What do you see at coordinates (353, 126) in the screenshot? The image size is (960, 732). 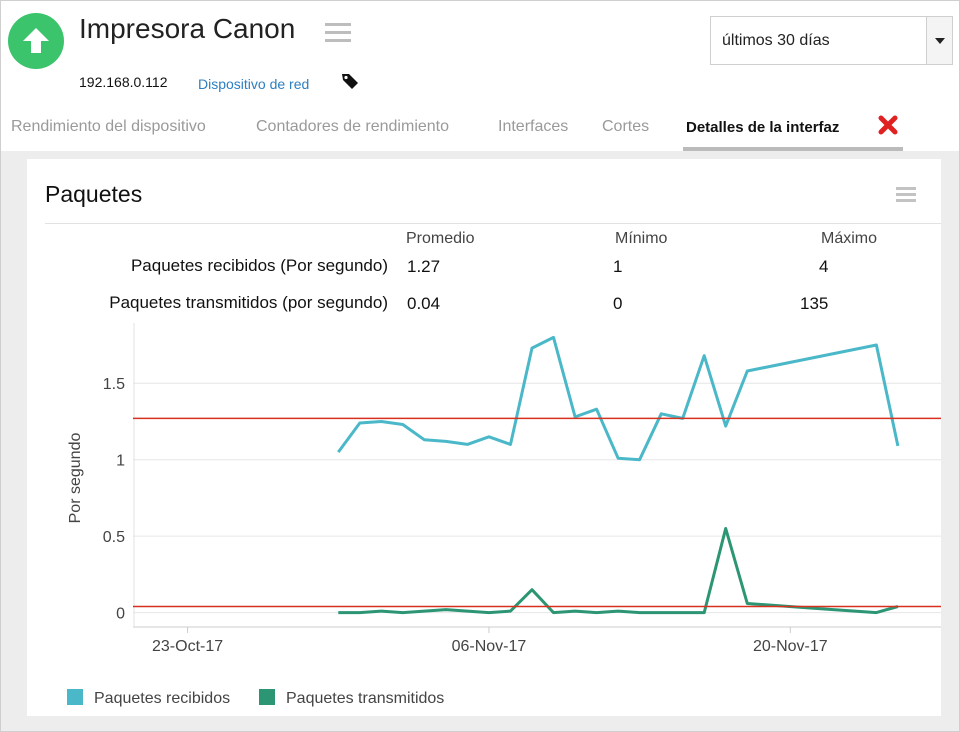 I see `tab-performance-counters: Contadores de rendimiento` at bounding box center [353, 126].